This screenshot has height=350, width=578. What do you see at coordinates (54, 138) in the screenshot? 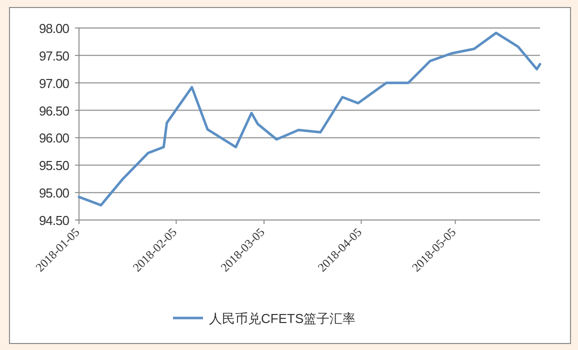
I see `y-tick-label: 96.00` at bounding box center [54, 138].